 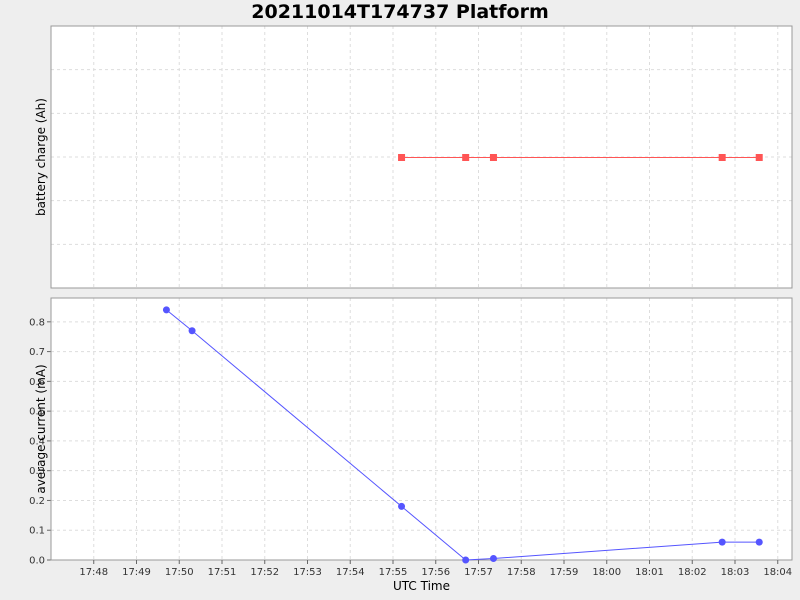 I want to click on x-tick-label: 17:50, so click(x=179, y=572).